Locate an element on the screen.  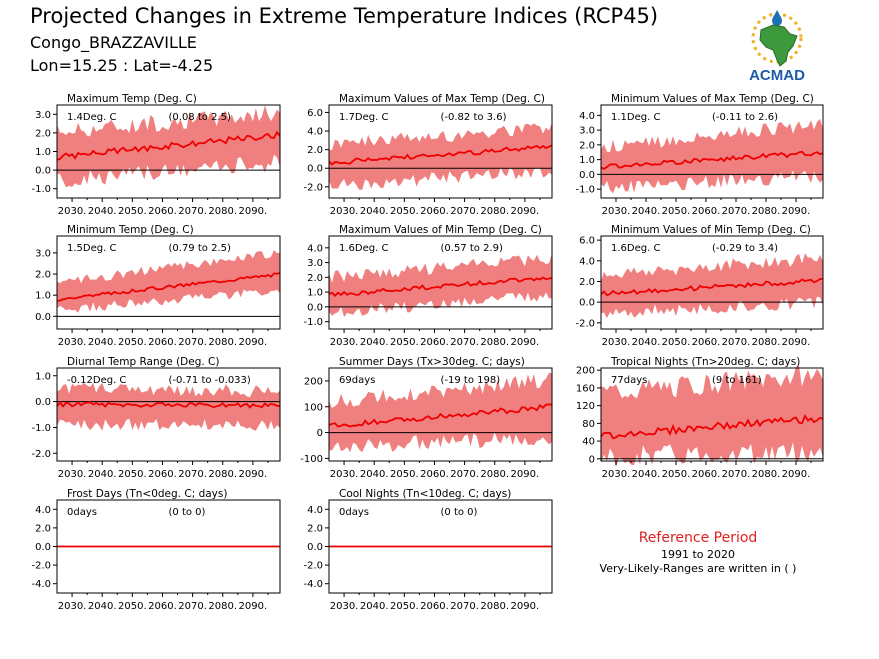
y-tick-label: 1.0 is located at coordinates (43, 296).